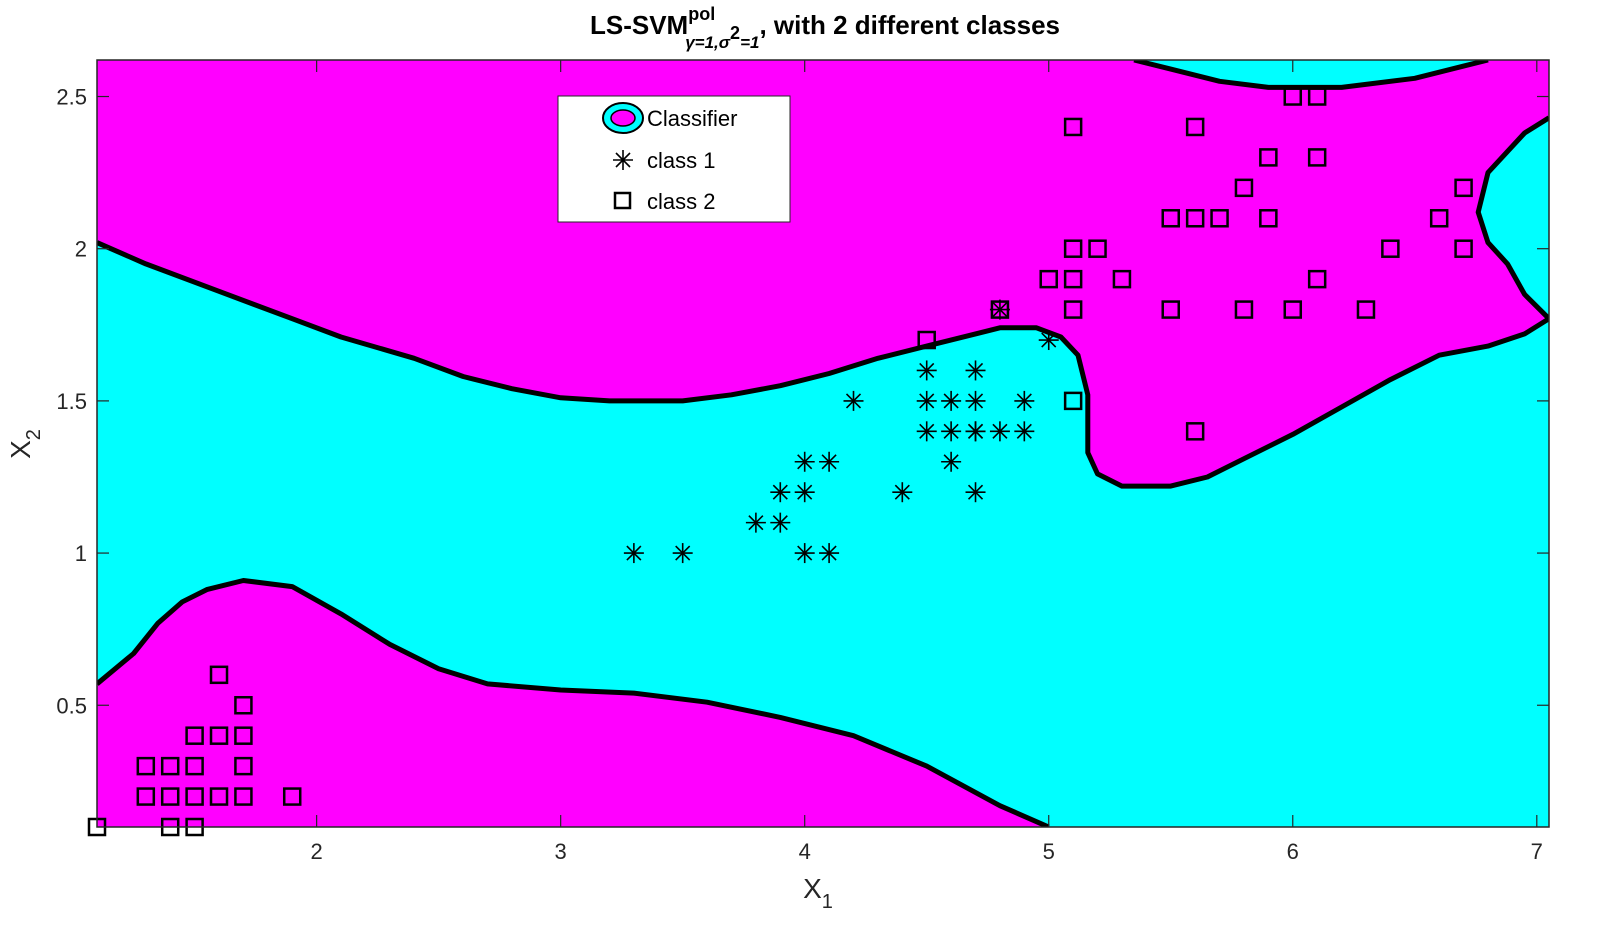 Image resolution: width=1600 pixels, height=942 pixels. I want to click on x-tick-label: 7, so click(1537, 851).